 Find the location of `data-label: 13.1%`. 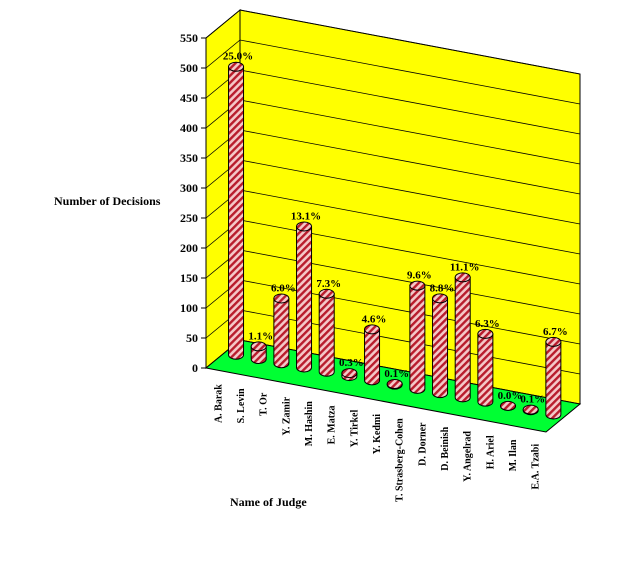

data-label: 13.1% is located at coordinates (306, 217).